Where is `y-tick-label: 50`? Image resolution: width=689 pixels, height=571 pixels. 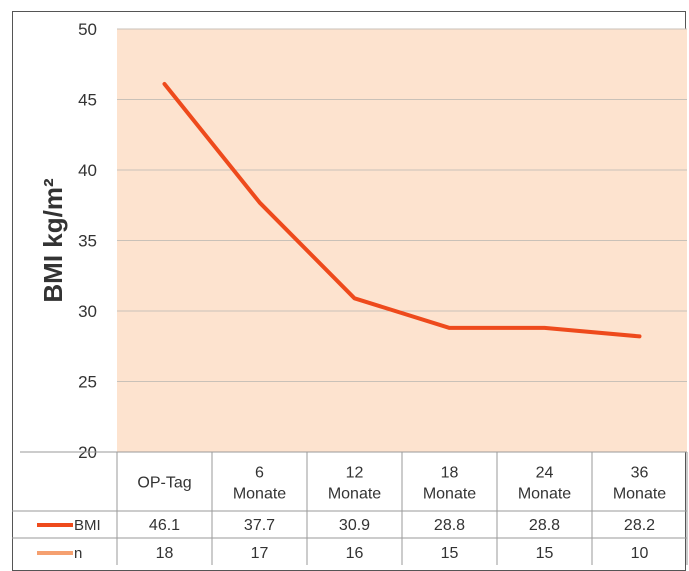
y-tick-label: 50 is located at coordinates (87, 29).